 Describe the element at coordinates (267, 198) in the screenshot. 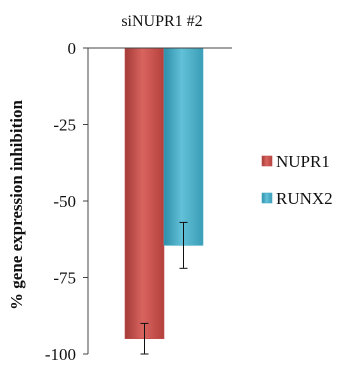

I see `legend-swatch-runx2` at that location.